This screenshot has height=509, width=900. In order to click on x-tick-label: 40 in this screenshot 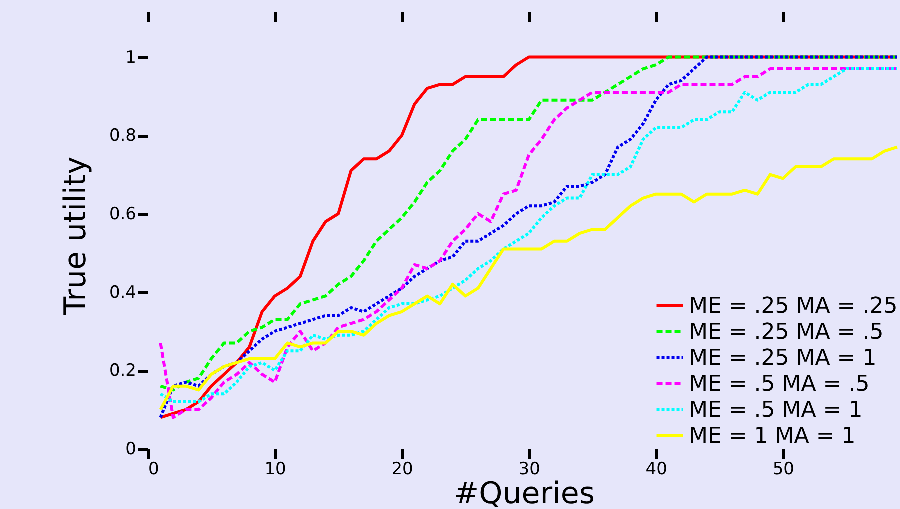, I will do `click(657, 470)`.